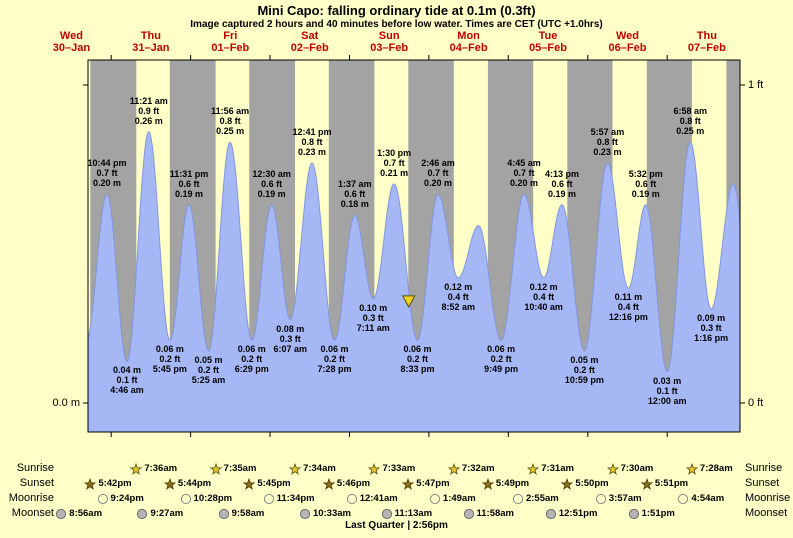 The width and height of the screenshot is (793, 538). What do you see at coordinates (151, 48) in the screenshot?
I see `day-date: 31–Jan` at bounding box center [151, 48].